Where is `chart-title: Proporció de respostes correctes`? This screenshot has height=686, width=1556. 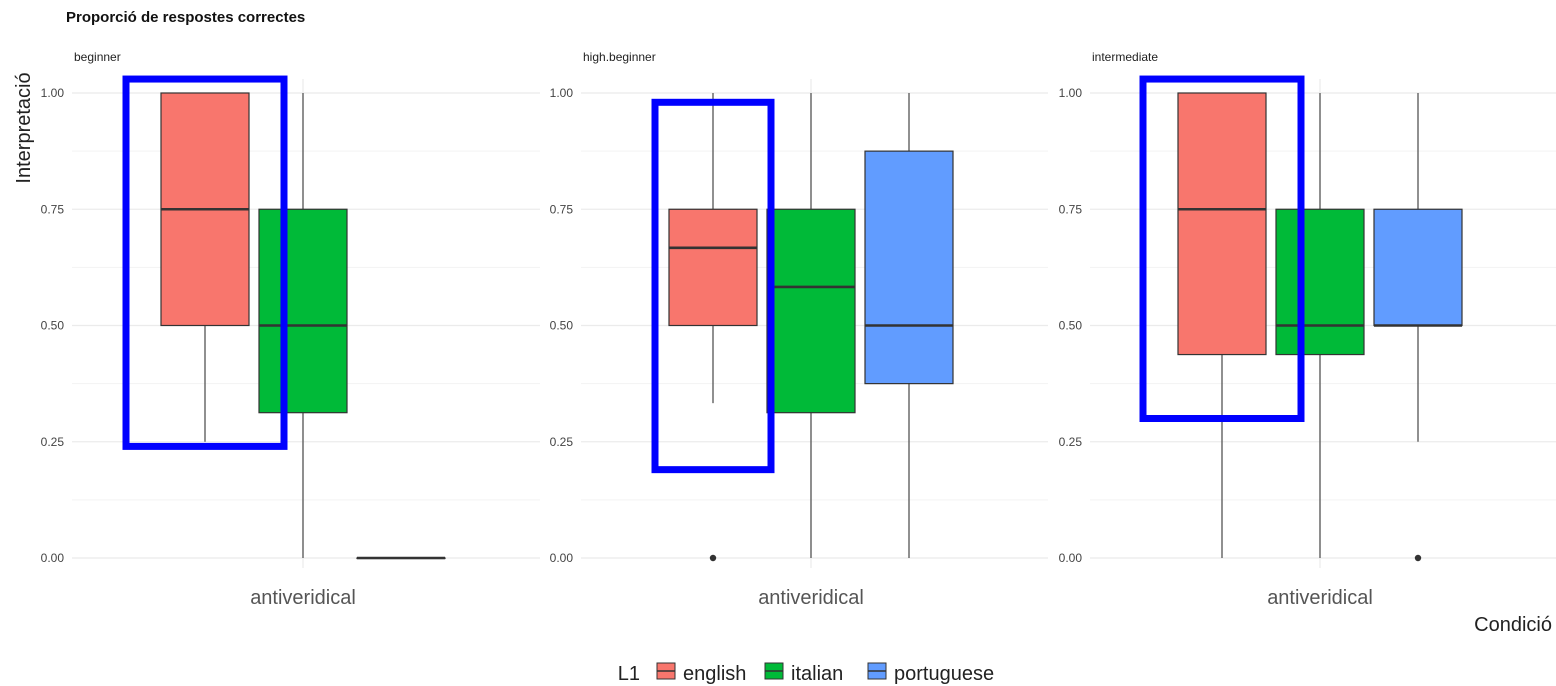
chart-title: Proporció de respostes correctes is located at coordinates (185, 17).